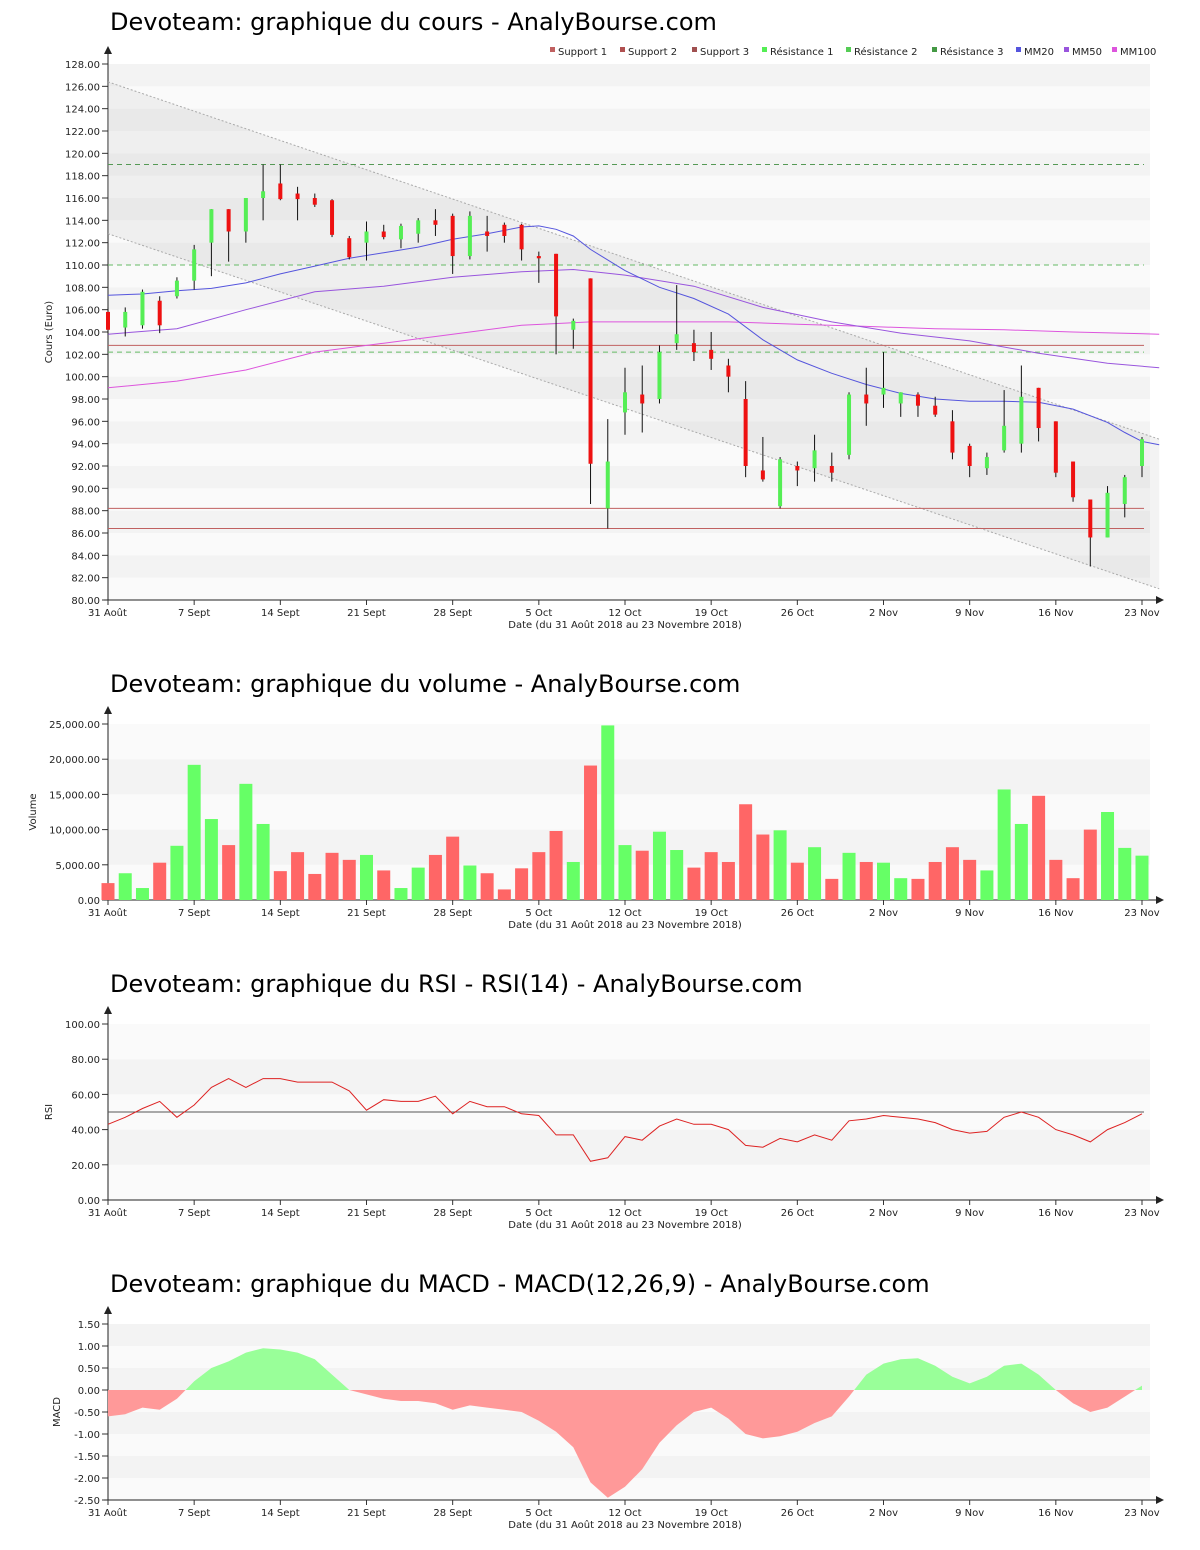 The image size is (1200, 1550). I want to click on x-tick-label: 28 Sept, so click(452, 613).